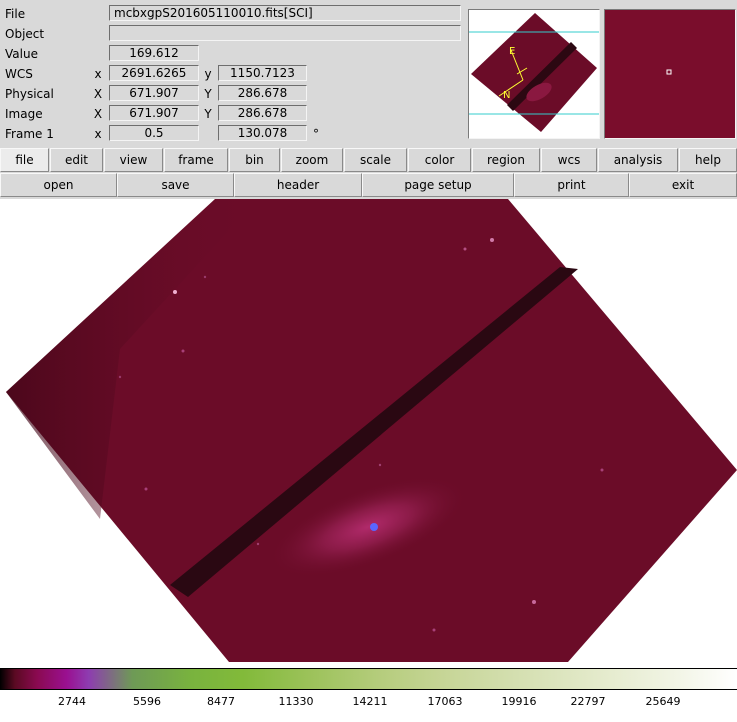  I want to click on menu-region: region, so click(506, 160).